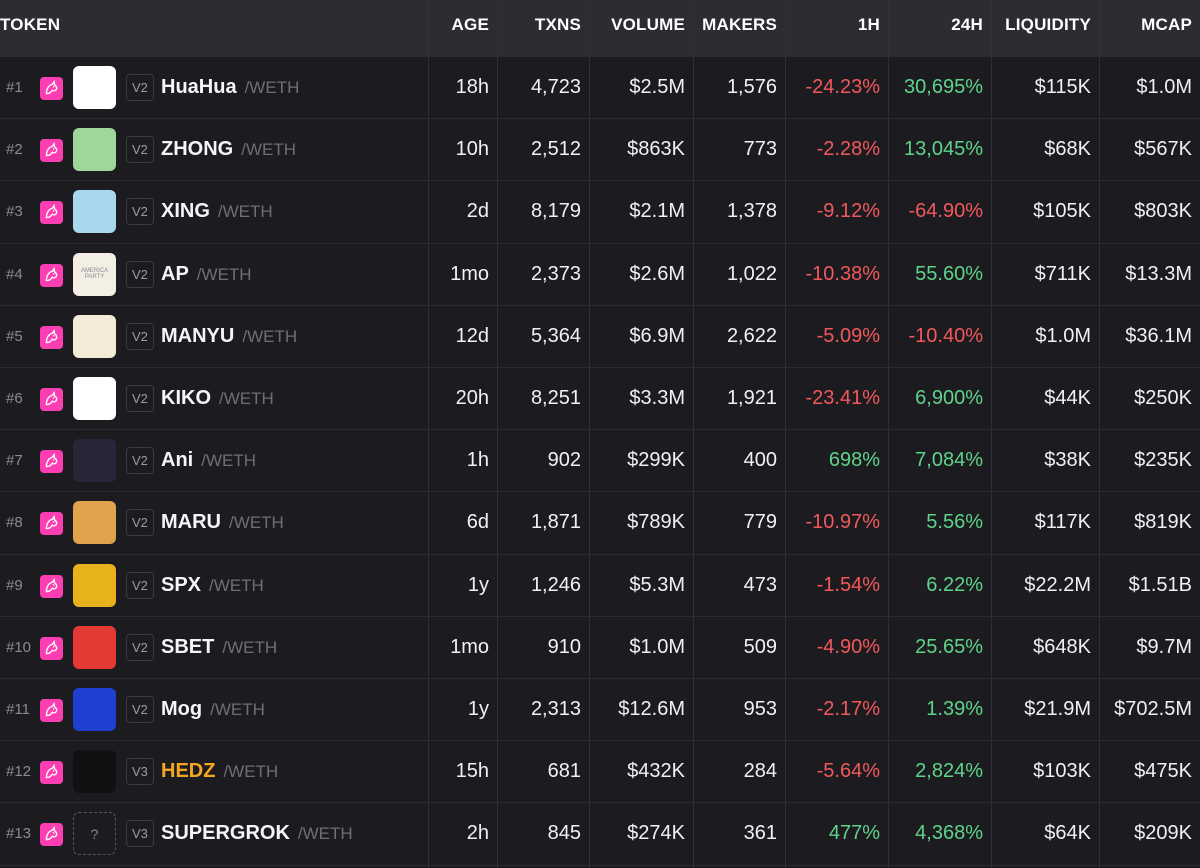  What do you see at coordinates (1062, 87) in the screenshot?
I see `liquidity-cell: $115K` at bounding box center [1062, 87].